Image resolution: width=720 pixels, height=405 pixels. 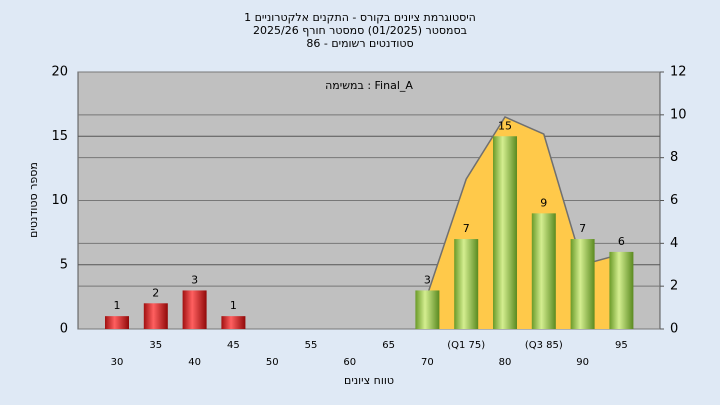 What do you see at coordinates (155, 345) in the screenshot?
I see `x-tick-label: 35` at bounding box center [155, 345].